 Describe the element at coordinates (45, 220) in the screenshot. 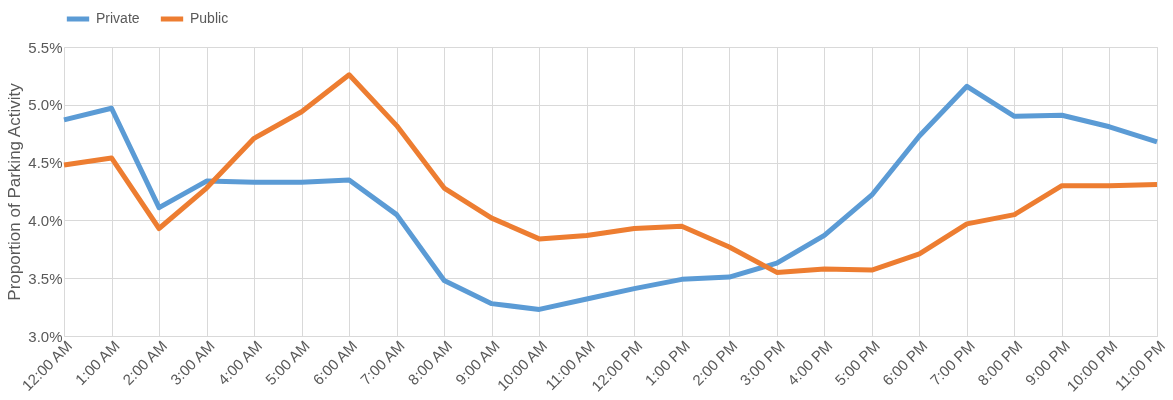

I see `y-tick-label: 4.0%` at that location.